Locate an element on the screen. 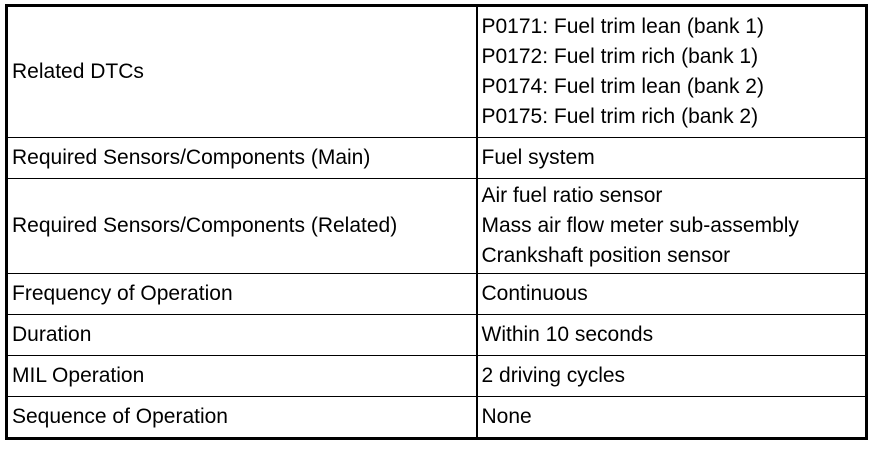  table-row-frequency: Frequency of Operation Continuous is located at coordinates (436, 294).